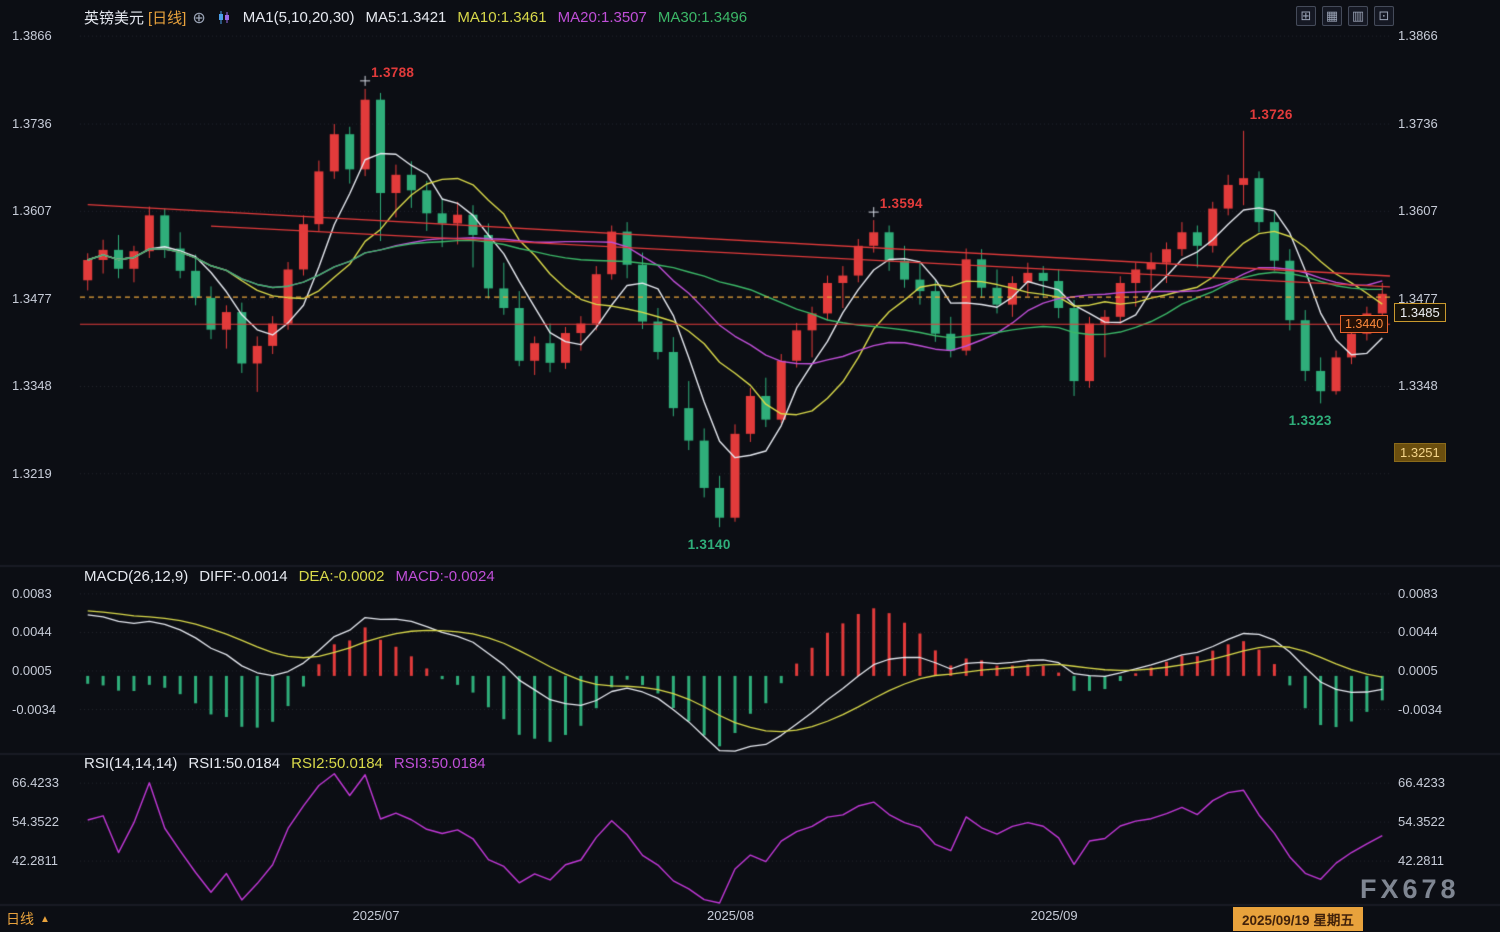 Image resolution: width=1500 pixels, height=932 pixels. I want to click on footer-period: 日线 ▲, so click(28, 919).